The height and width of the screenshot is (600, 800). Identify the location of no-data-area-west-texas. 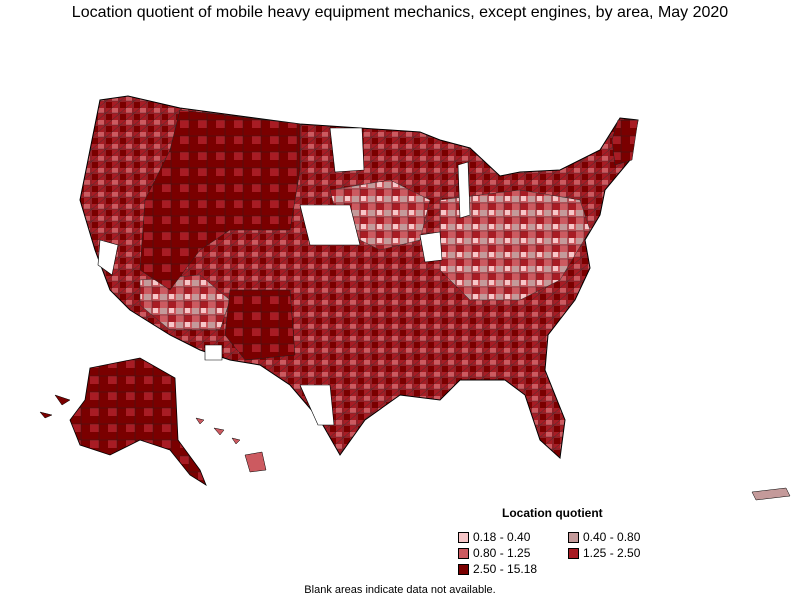
(317, 405).